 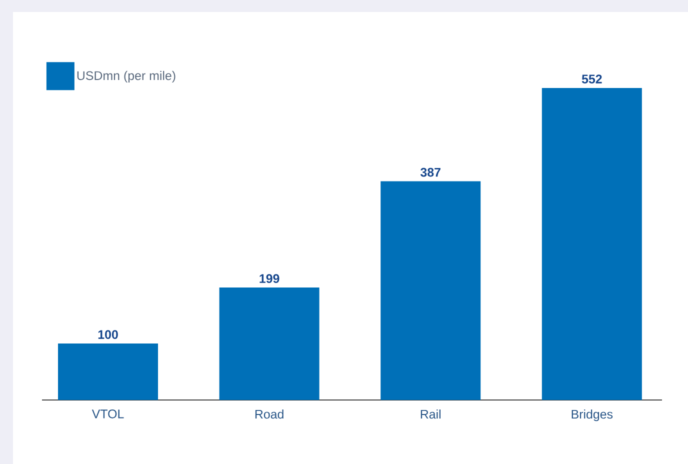 What do you see at coordinates (108, 414) in the screenshot?
I see `x-tick-label: VTOL` at bounding box center [108, 414].